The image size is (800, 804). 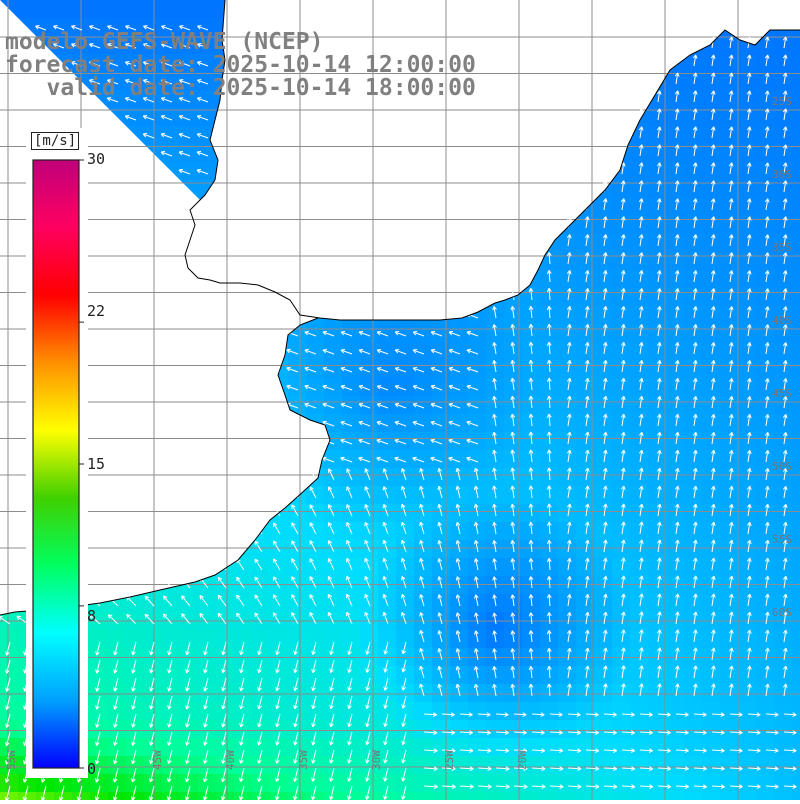 What do you see at coordinates (230, 760) in the screenshot?
I see `longitude-label: 40W` at bounding box center [230, 760].